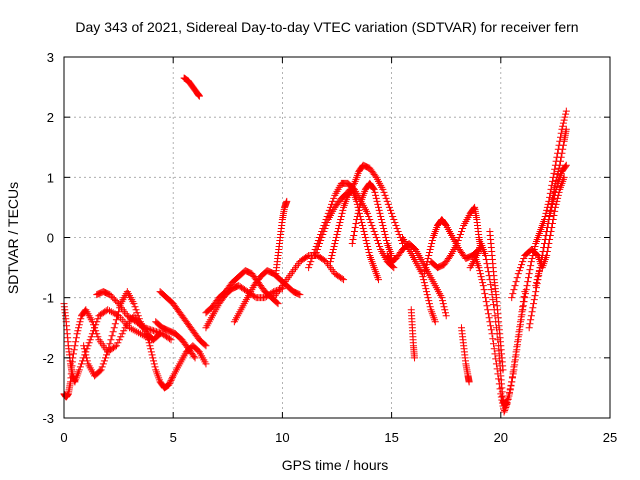  I want to click on x-tick-label: 15, so click(391, 437).